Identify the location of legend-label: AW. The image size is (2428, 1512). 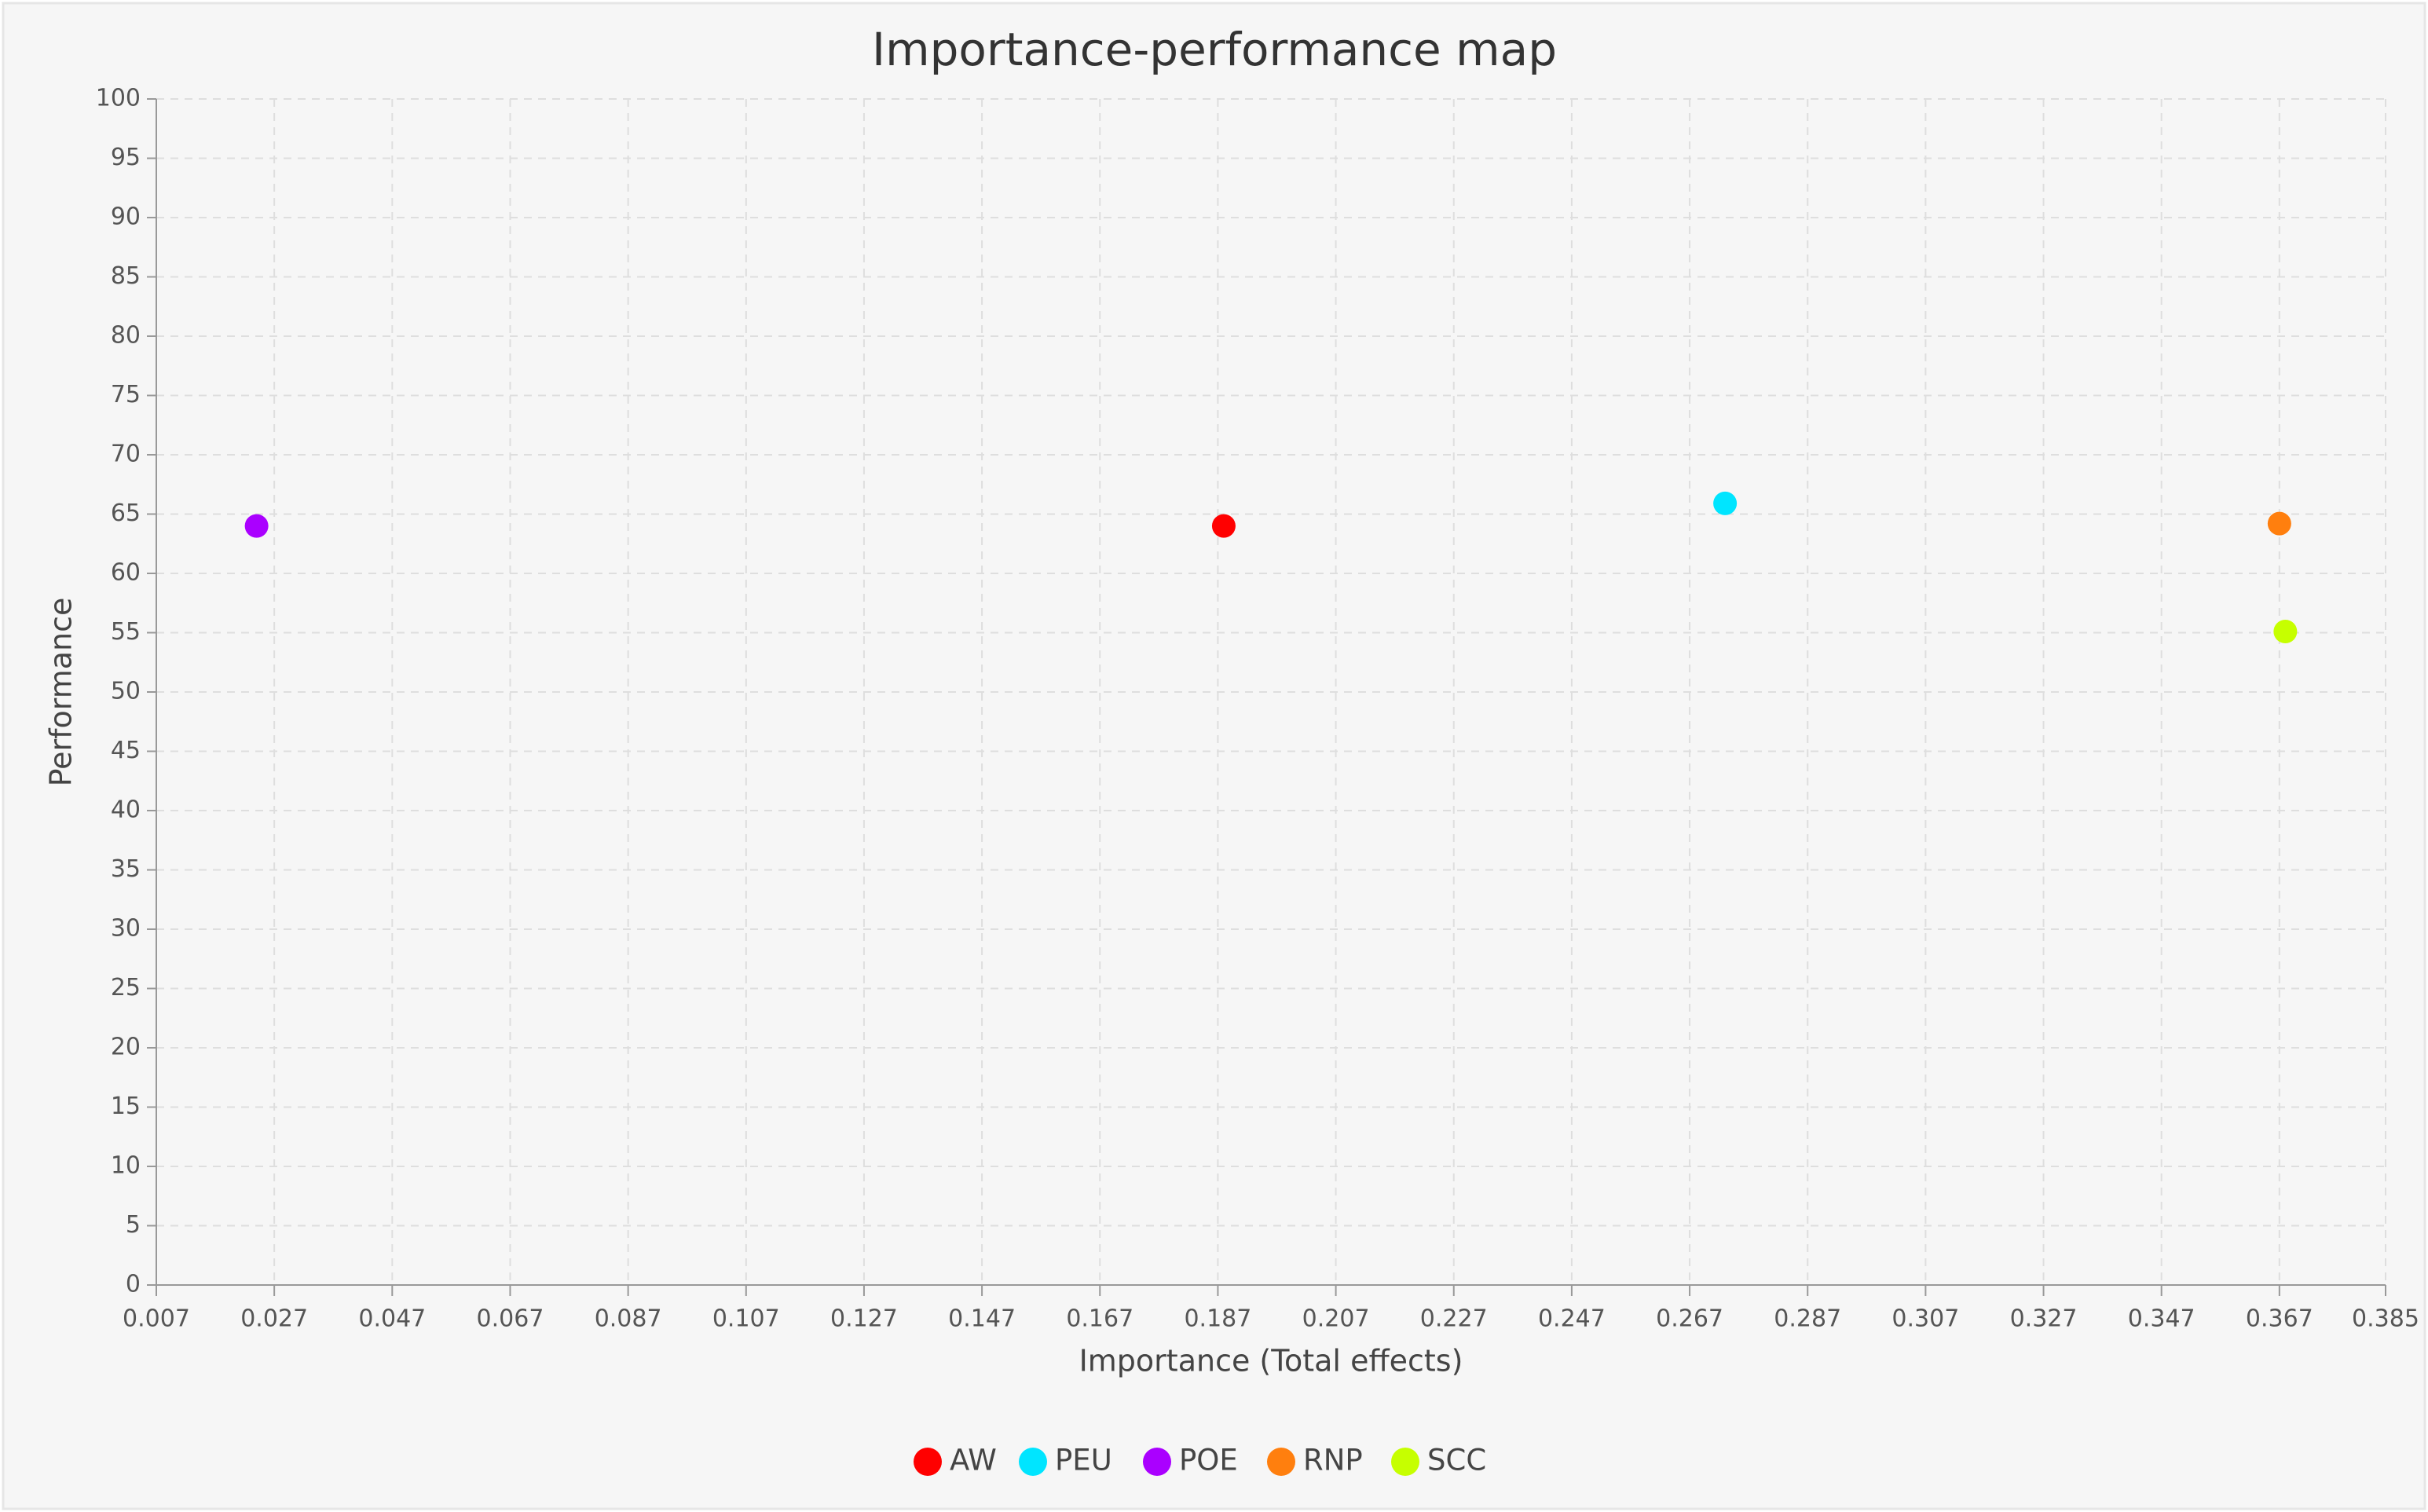
(974, 1460).